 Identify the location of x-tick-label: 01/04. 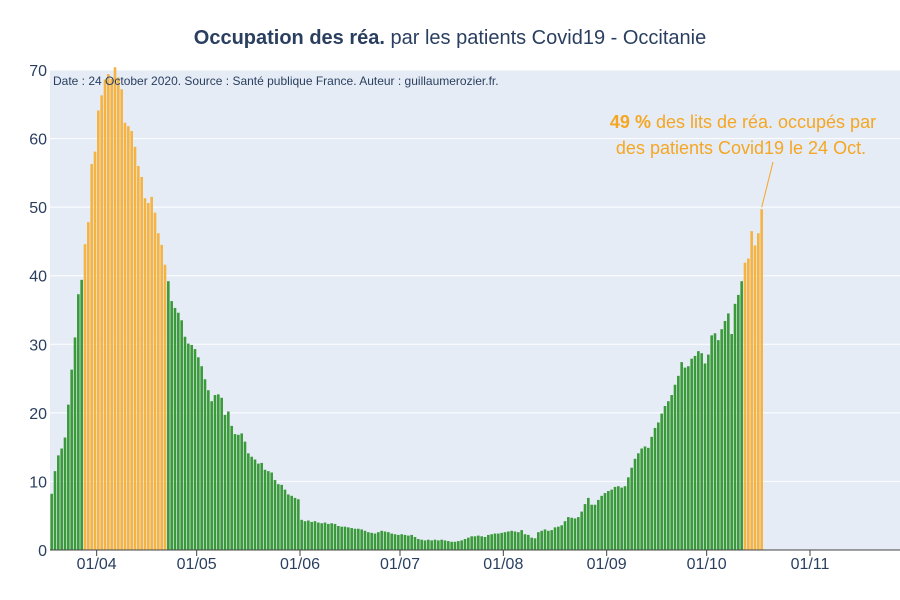
(97, 564).